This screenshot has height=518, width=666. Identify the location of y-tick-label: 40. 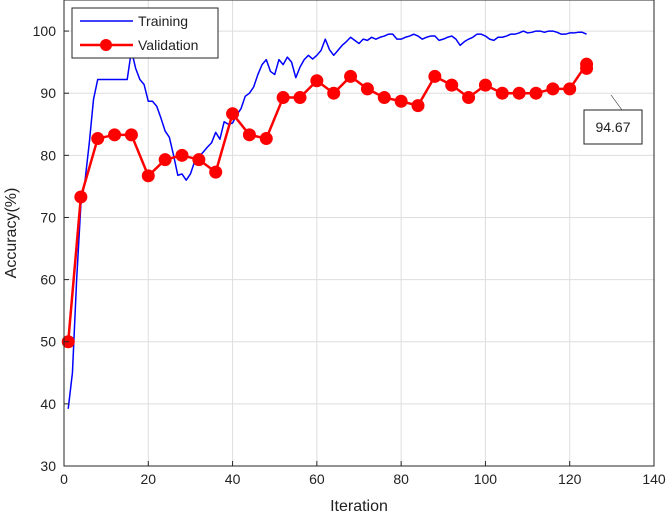
(48, 404).